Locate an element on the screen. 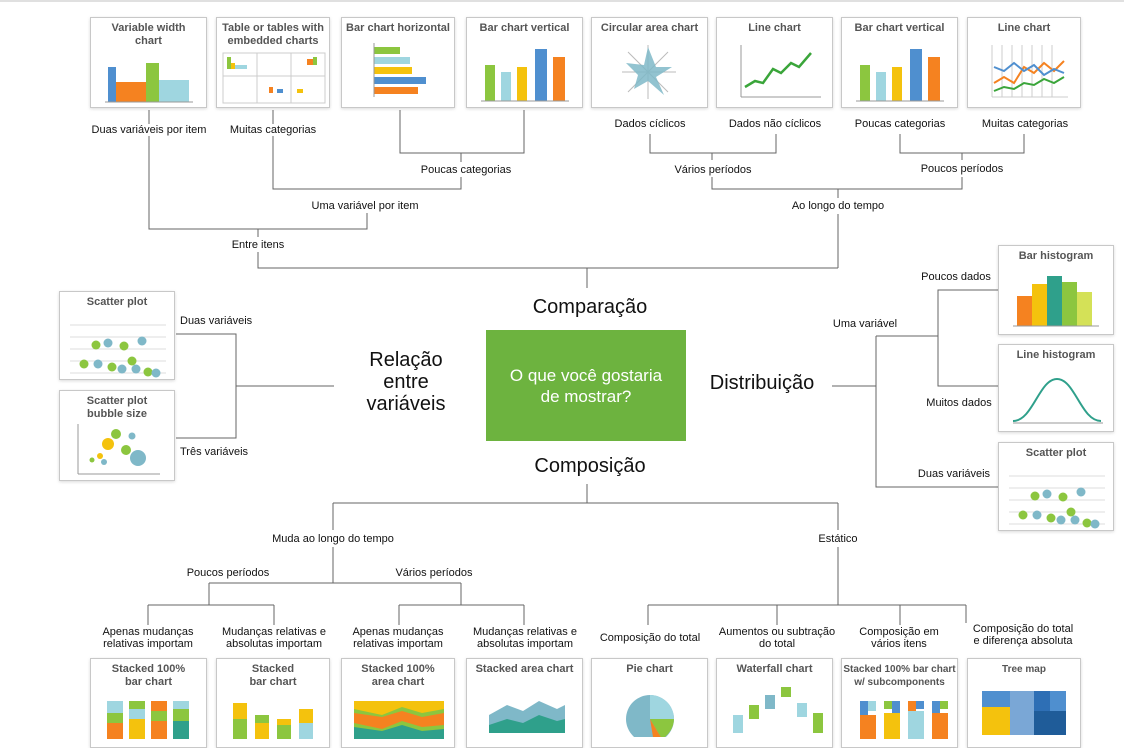 The image size is (1124, 748). table-embedded-charts-icon is located at coordinates (274, 78).